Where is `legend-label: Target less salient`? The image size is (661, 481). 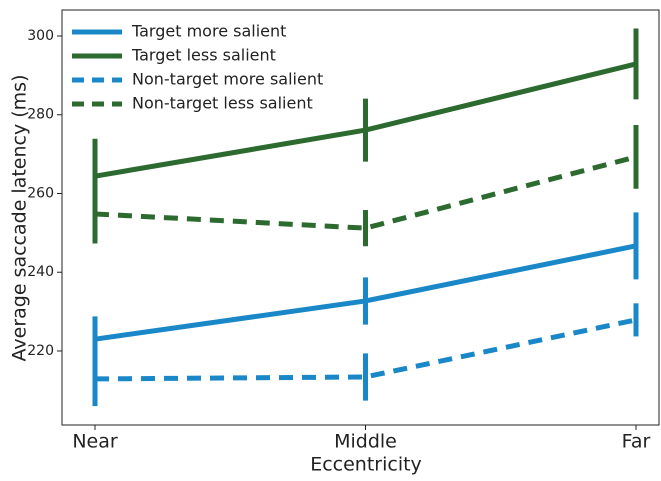 legend-label: Target less salient is located at coordinates (203, 55).